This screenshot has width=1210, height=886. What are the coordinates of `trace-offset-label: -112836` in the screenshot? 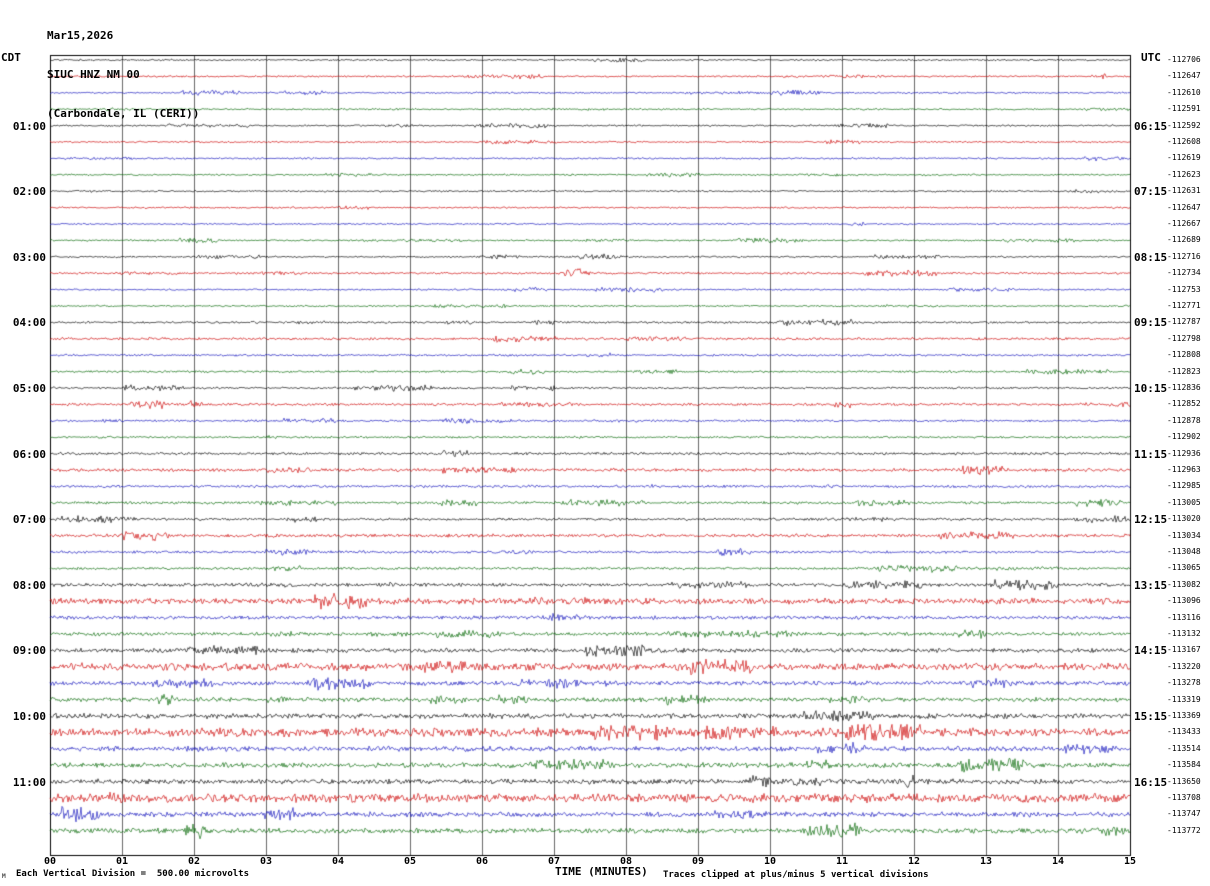 It's located at (1184, 387).